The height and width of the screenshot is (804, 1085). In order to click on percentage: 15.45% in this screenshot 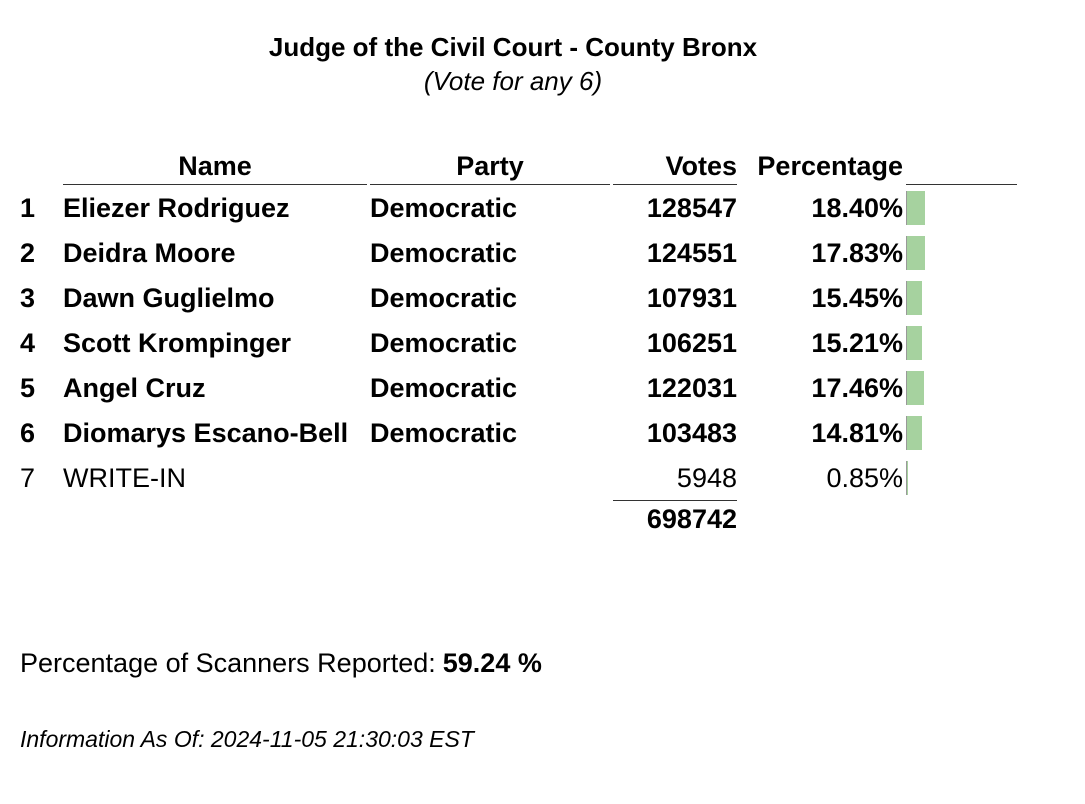, I will do `click(857, 297)`.